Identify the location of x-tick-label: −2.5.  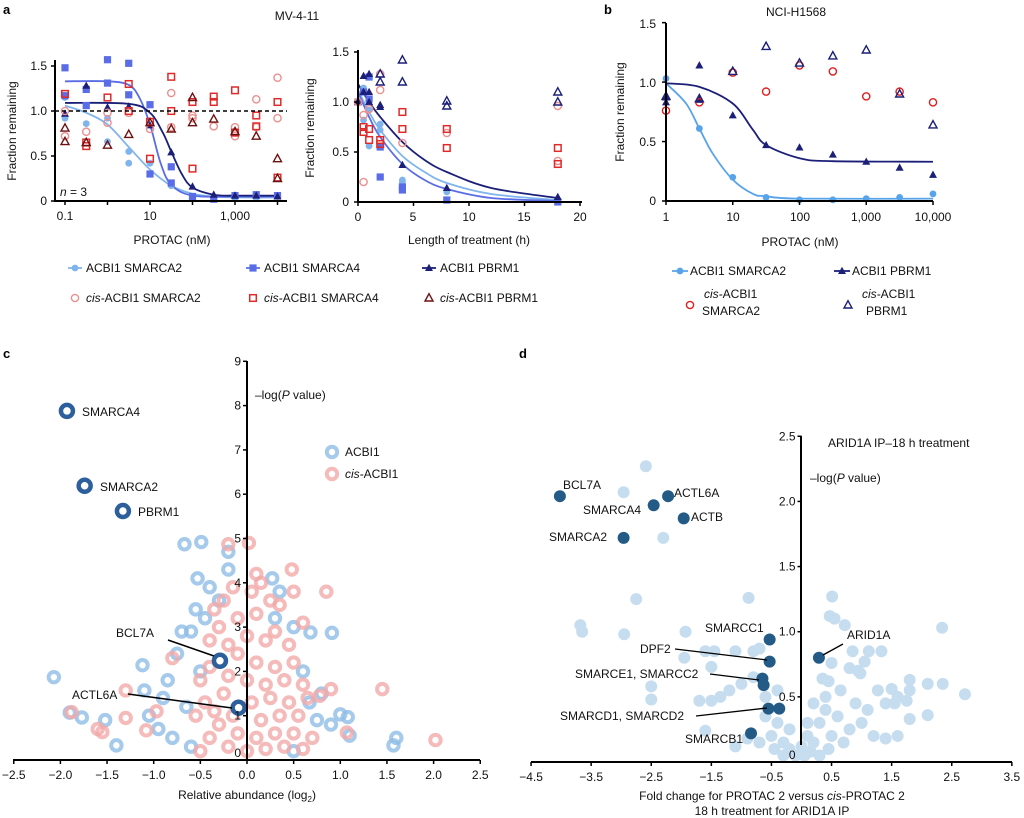
(651, 777).